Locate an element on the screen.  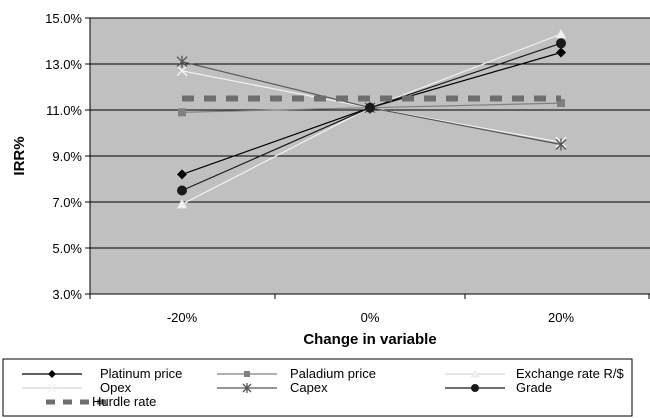
x-tick-label: 20% is located at coordinates (561, 317).